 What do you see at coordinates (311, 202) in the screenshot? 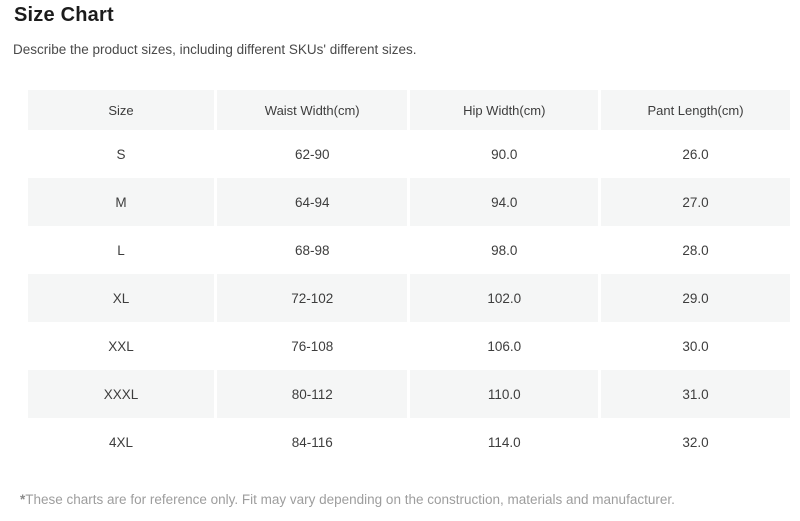
I see `table-cell: 64-94` at bounding box center [311, 202].